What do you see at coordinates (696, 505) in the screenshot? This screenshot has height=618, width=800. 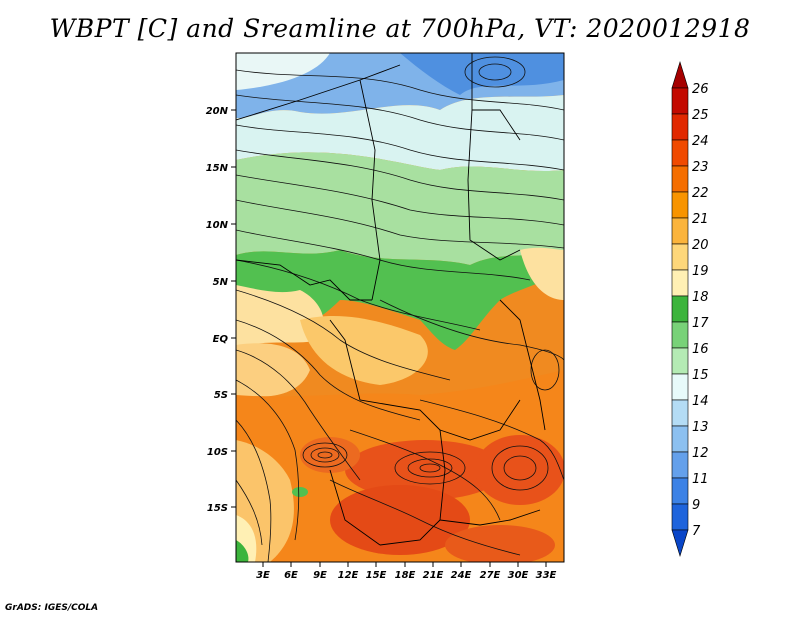 I see `colorbar-label: 9` at bounding box center [696, 505].